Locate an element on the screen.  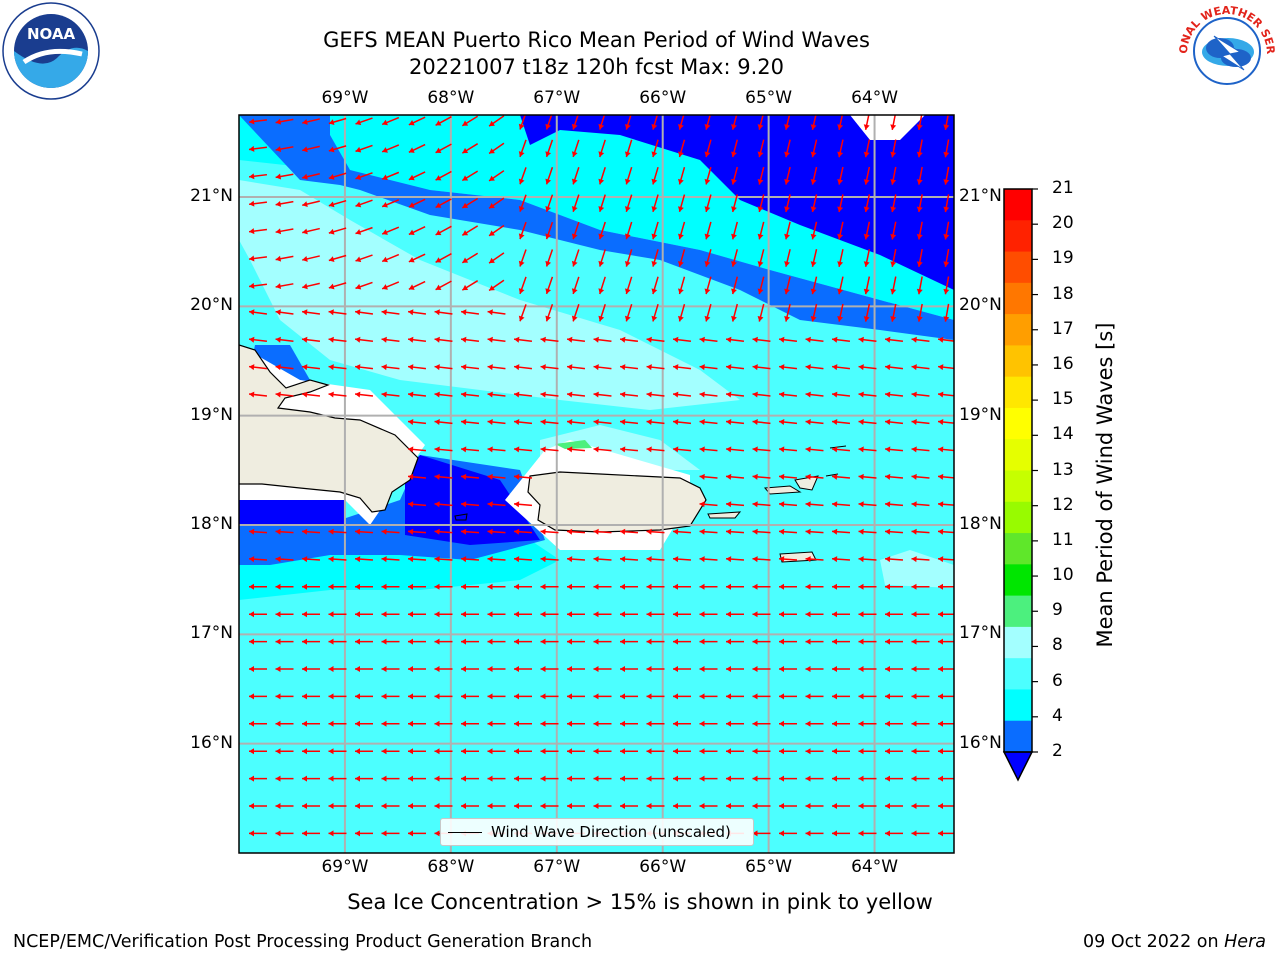
vieques-island is located at coordinates (724, 515).